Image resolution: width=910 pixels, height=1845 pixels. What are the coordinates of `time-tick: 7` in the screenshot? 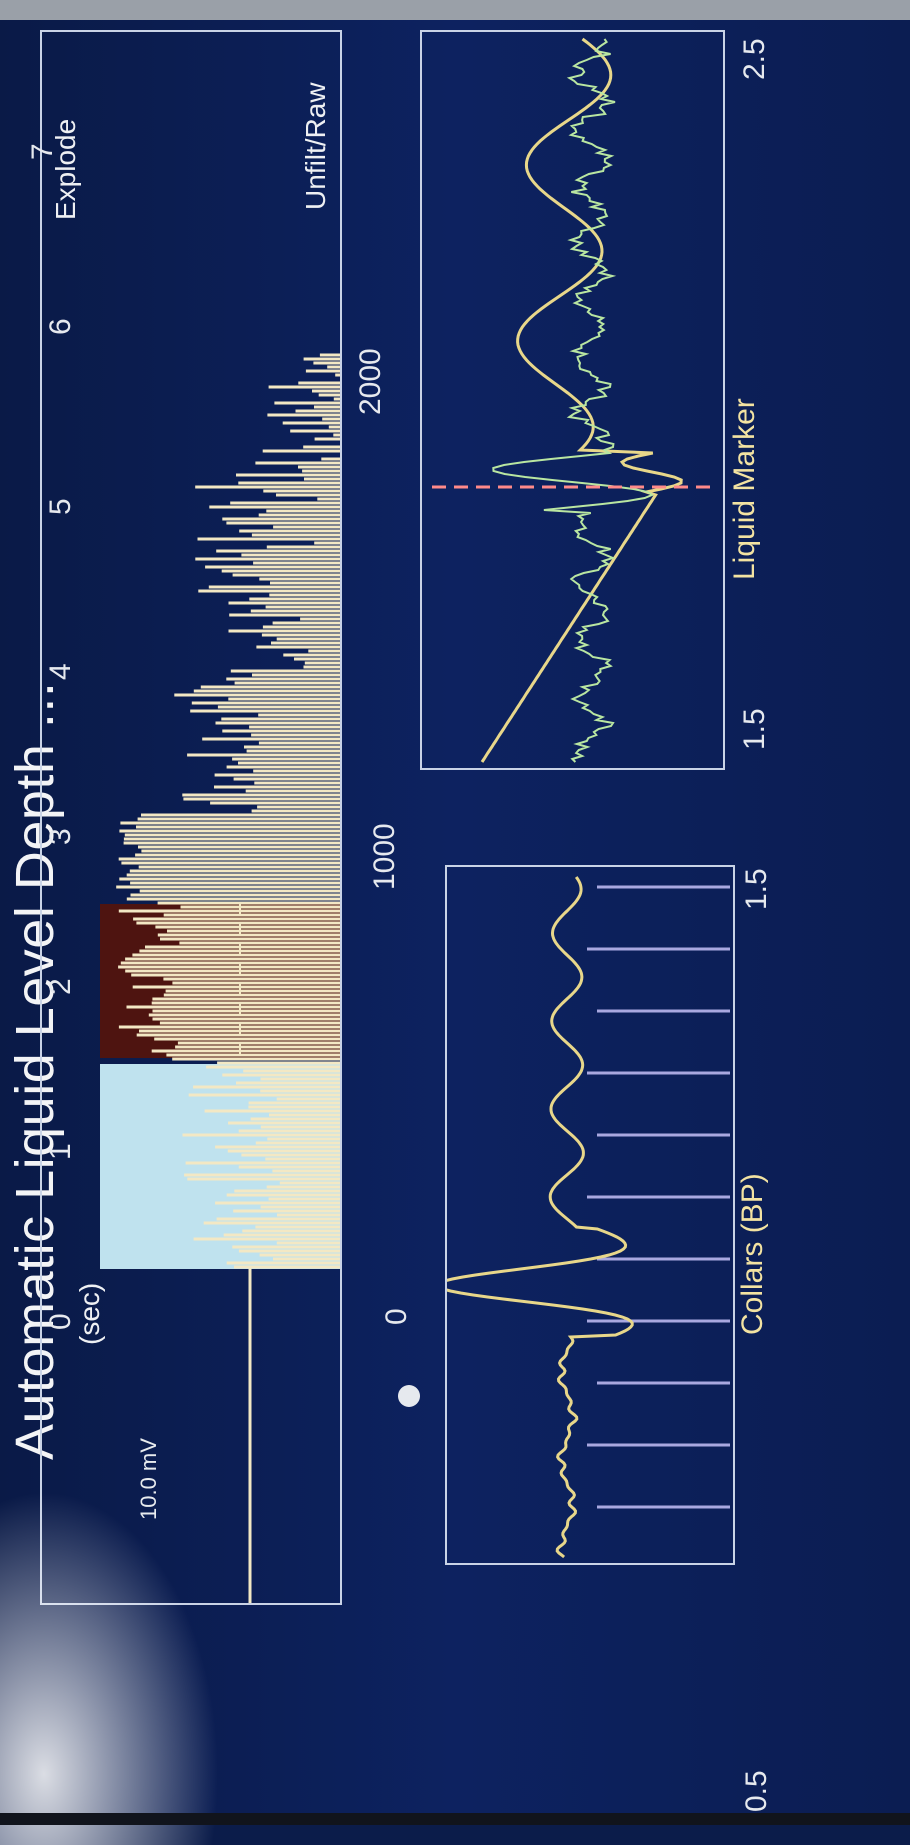 It's located at (42, 151).